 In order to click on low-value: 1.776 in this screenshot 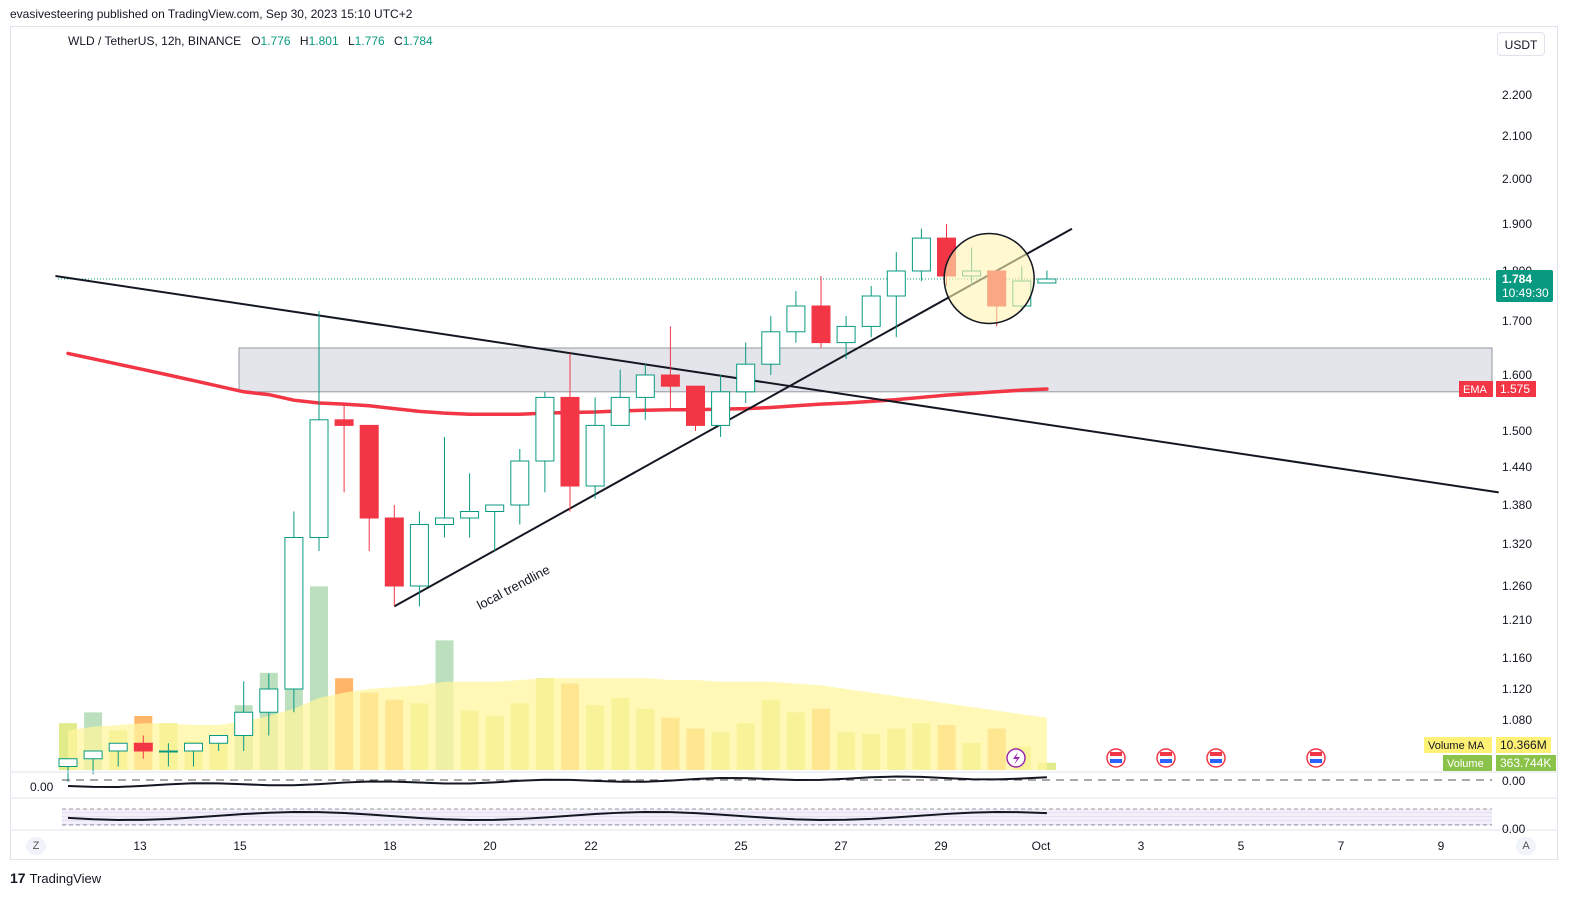, I will do `click(369, 41)`.